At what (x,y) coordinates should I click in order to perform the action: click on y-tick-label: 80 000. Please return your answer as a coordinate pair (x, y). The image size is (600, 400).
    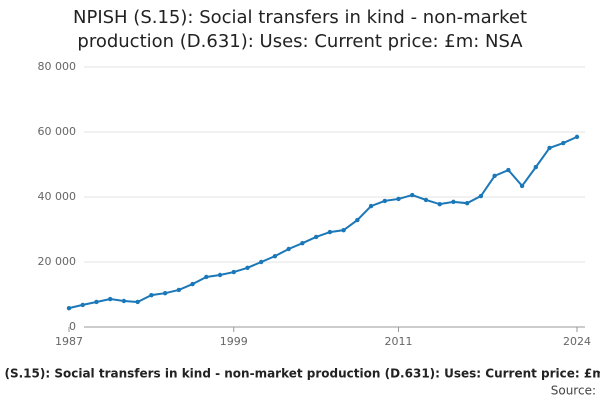
    Looking at the image, I should click on (57, 66).